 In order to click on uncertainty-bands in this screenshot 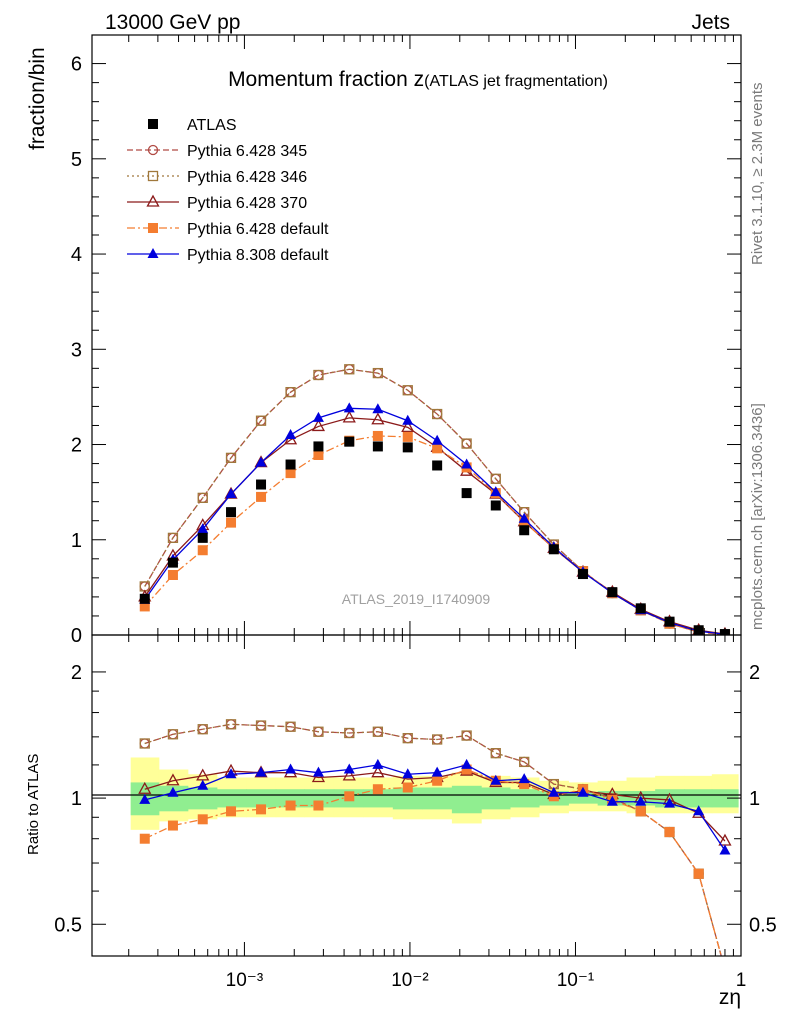, I will do `click(434, 793)`.